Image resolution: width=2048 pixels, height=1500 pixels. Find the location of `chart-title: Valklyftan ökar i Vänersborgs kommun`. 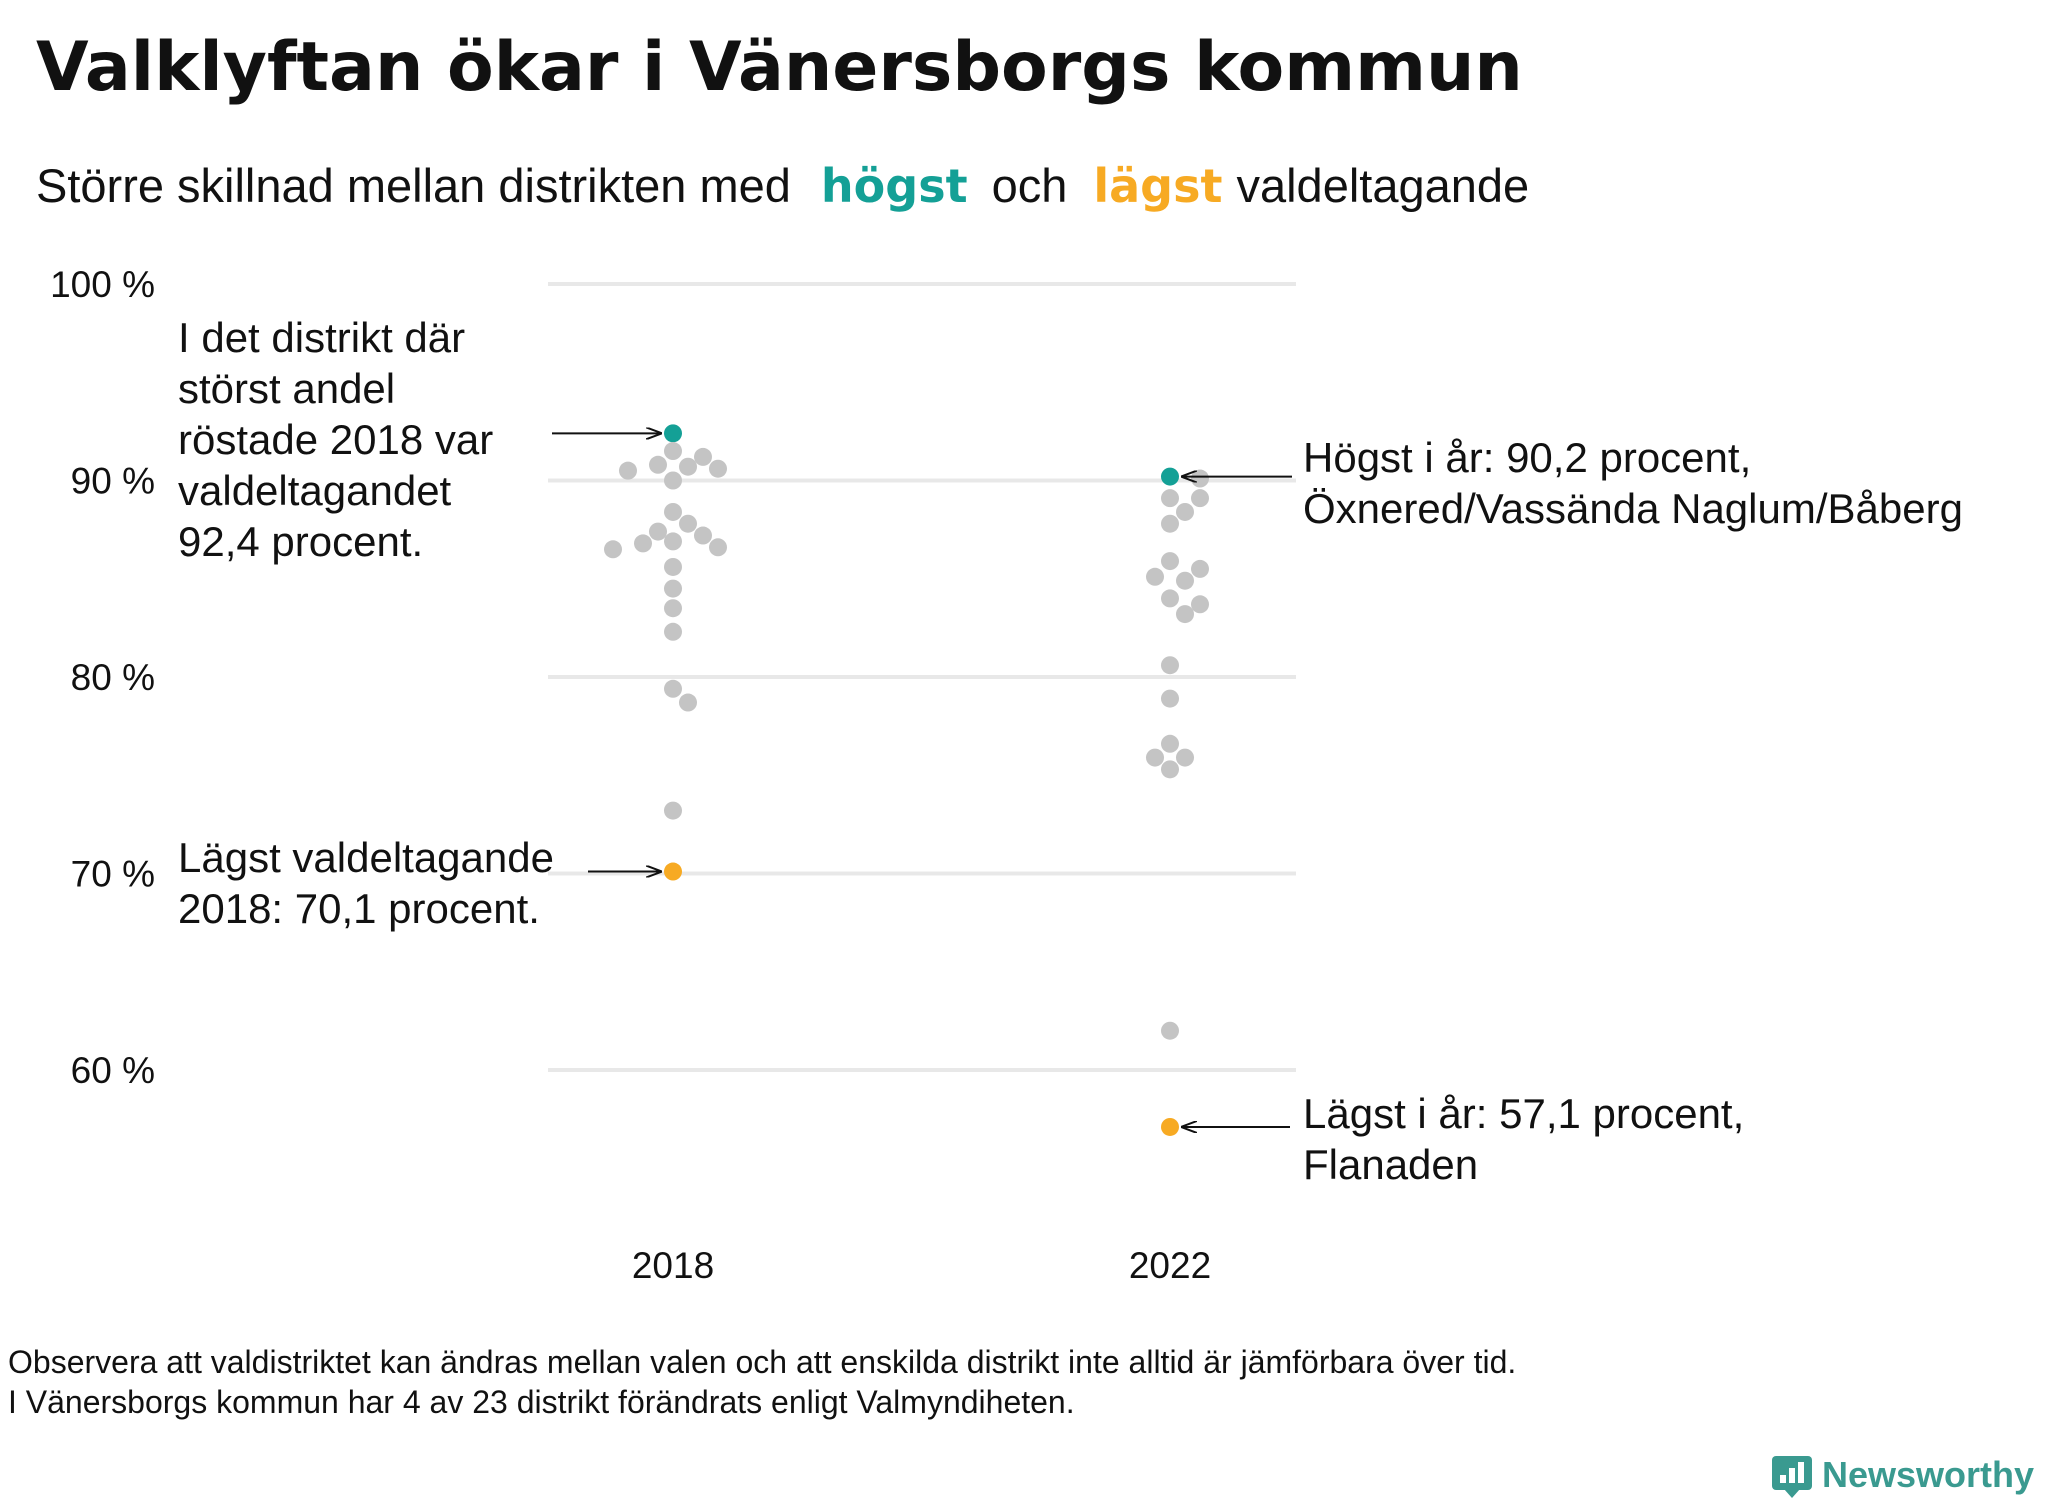

chart-title: Valklyftan ökar i Vänersborgs kommun is located at coordinates (779, 67).